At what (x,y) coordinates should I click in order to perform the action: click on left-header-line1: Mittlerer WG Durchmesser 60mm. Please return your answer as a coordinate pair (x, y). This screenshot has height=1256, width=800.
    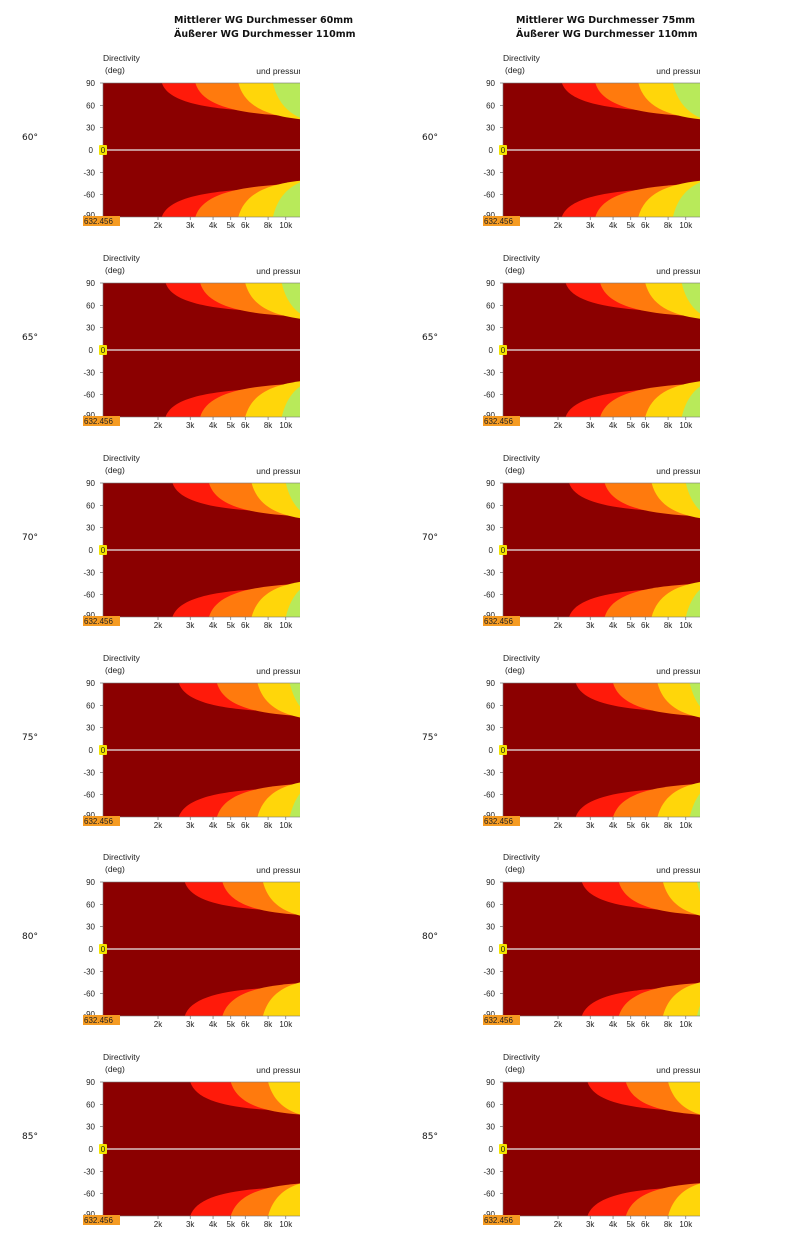
    Looking at the image, I should click on (264, 20).